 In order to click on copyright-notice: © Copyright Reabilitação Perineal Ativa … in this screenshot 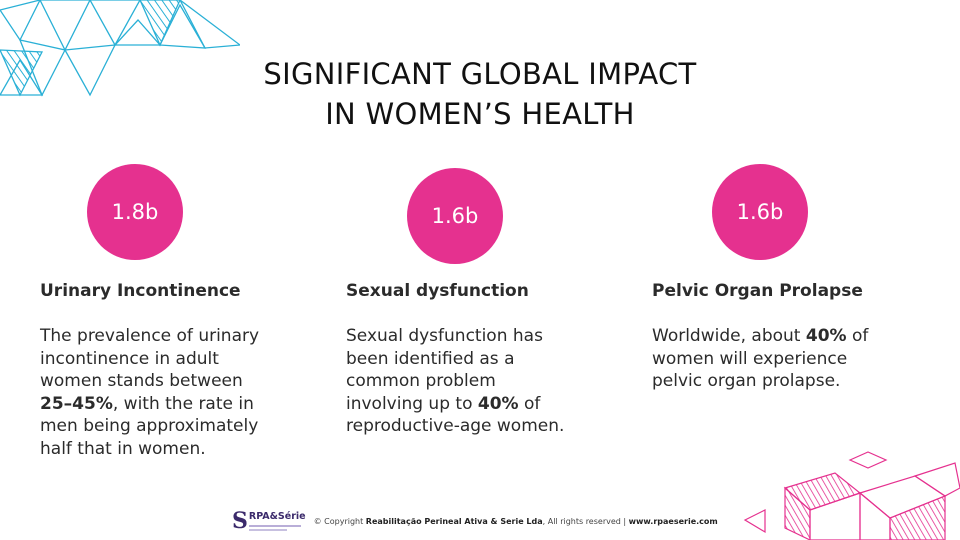, I will do `click(516, 521)`.